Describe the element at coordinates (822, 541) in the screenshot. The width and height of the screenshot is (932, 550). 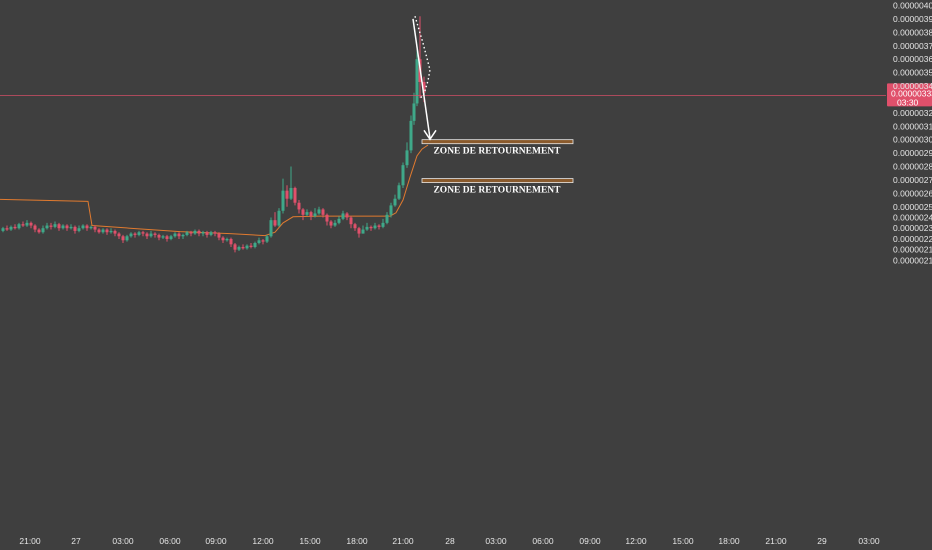
I see `x-tick-label: 29` at that location.